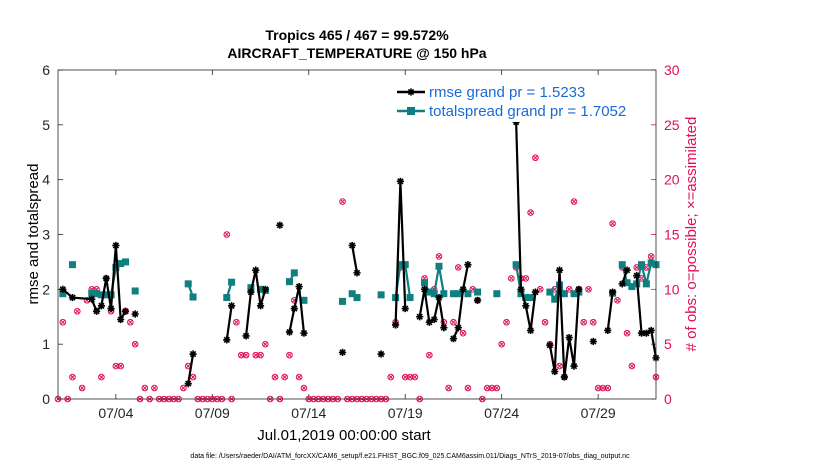  Describe the element at coordinates (668, 399) in the screenshot. I see `y2-tick-label: 0` at that location.